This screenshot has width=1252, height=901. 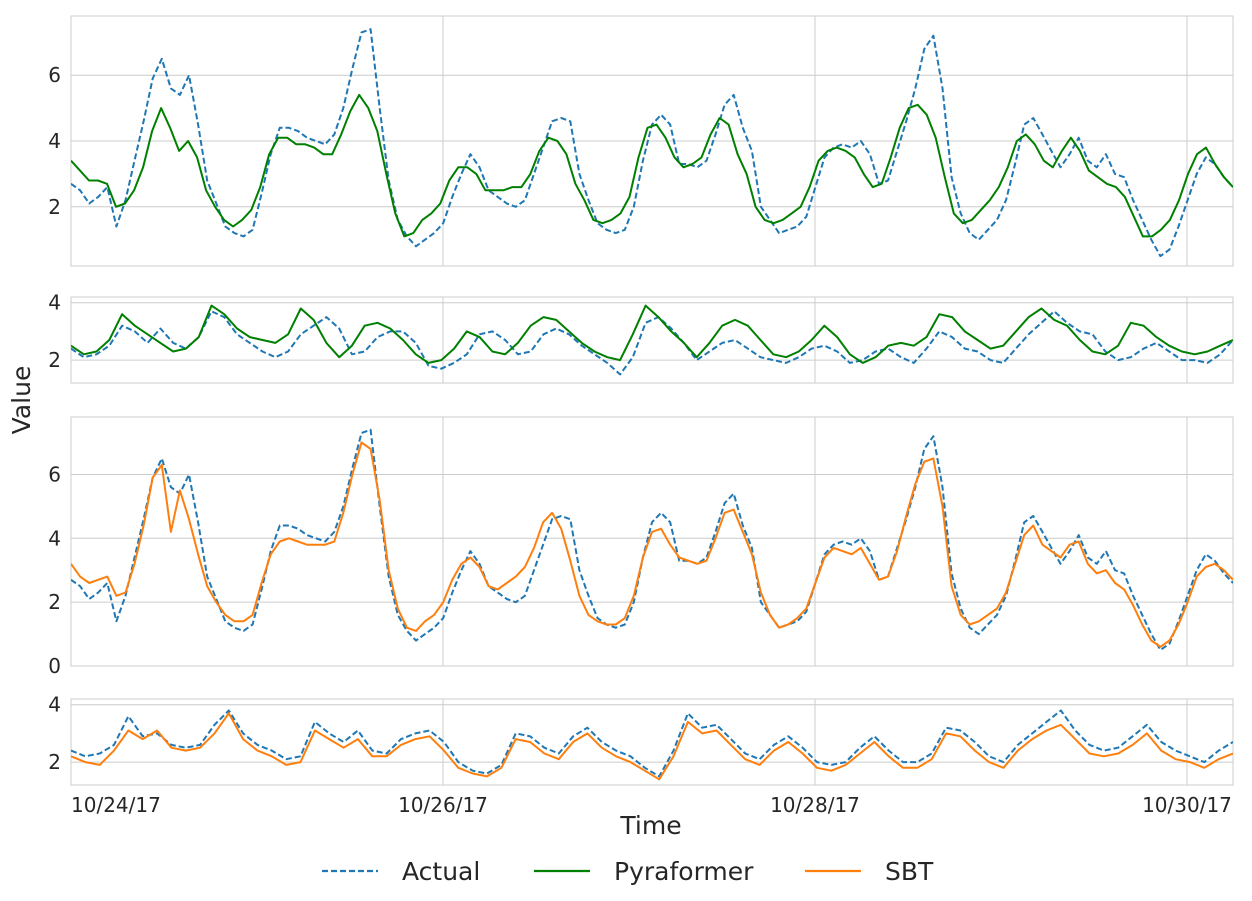 What do you see at coordinates (650, 825) in the screenshot?
I see `x-axis-label: Time` at bounding box center [650, 825].